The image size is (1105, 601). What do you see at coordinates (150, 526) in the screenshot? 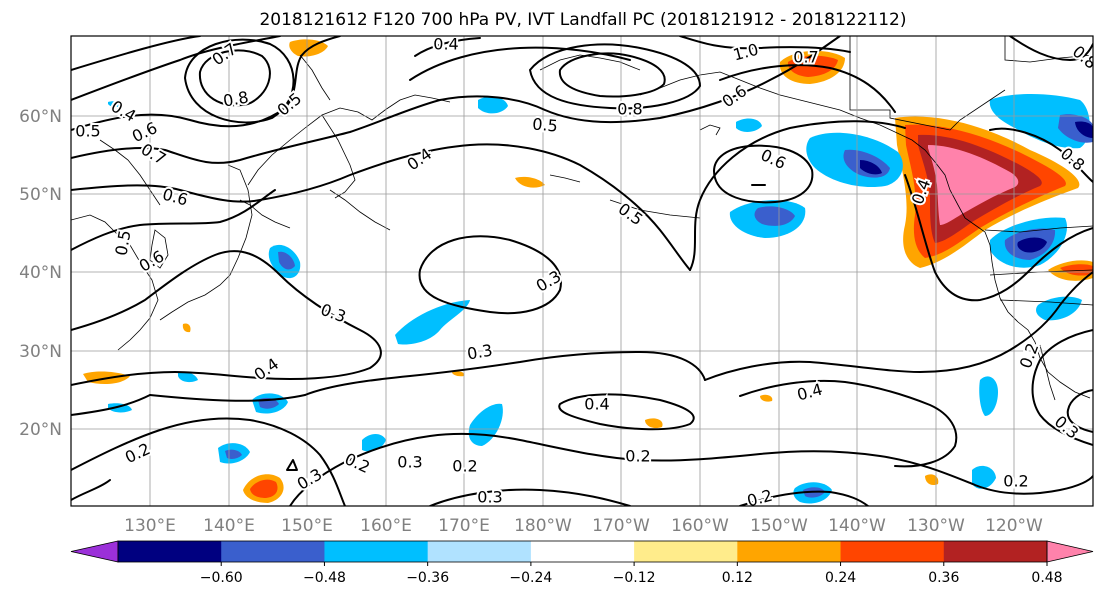
I see `lon-label: 130°E` at bounding box center [150, 526].